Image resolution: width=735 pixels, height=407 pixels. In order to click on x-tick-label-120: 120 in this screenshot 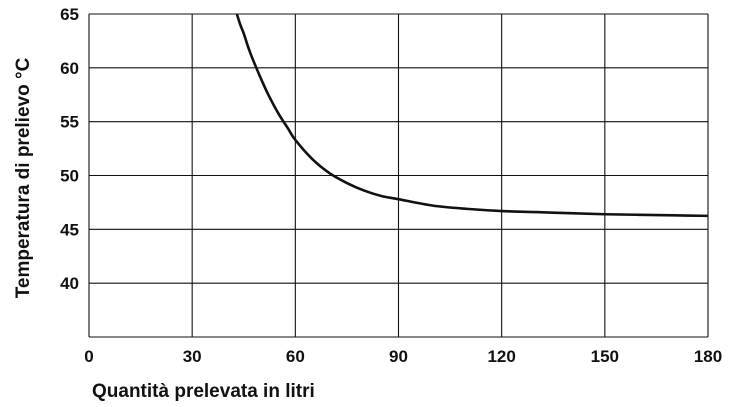, I will do `click(501, 356)`.